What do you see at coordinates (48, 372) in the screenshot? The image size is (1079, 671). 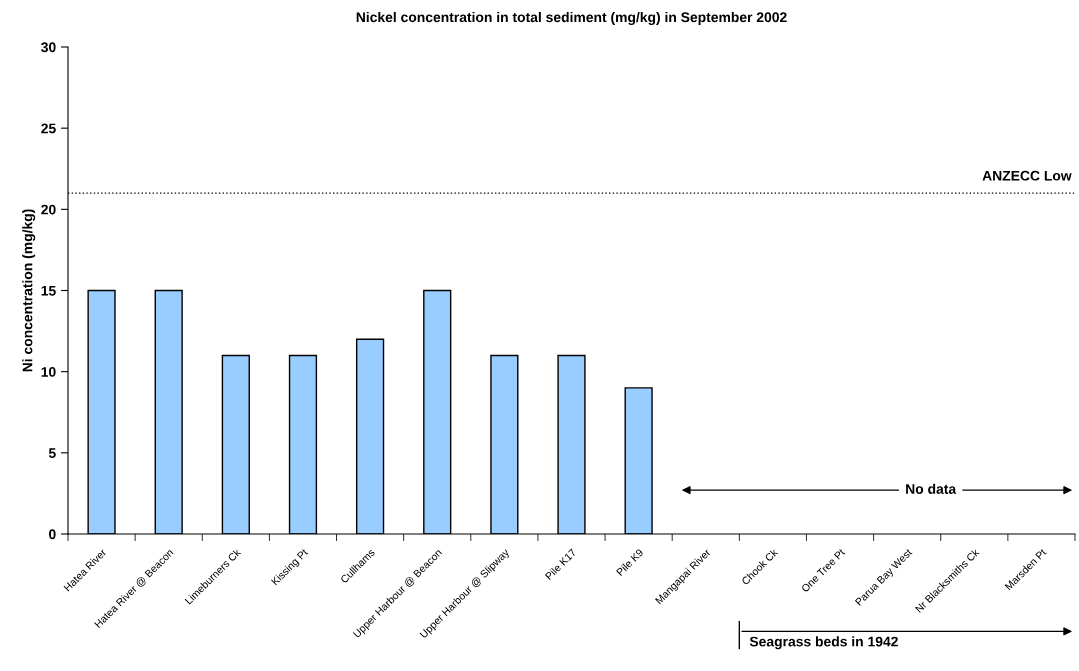 I see `y-tick-label: 10` at bounding box center [48, 372].